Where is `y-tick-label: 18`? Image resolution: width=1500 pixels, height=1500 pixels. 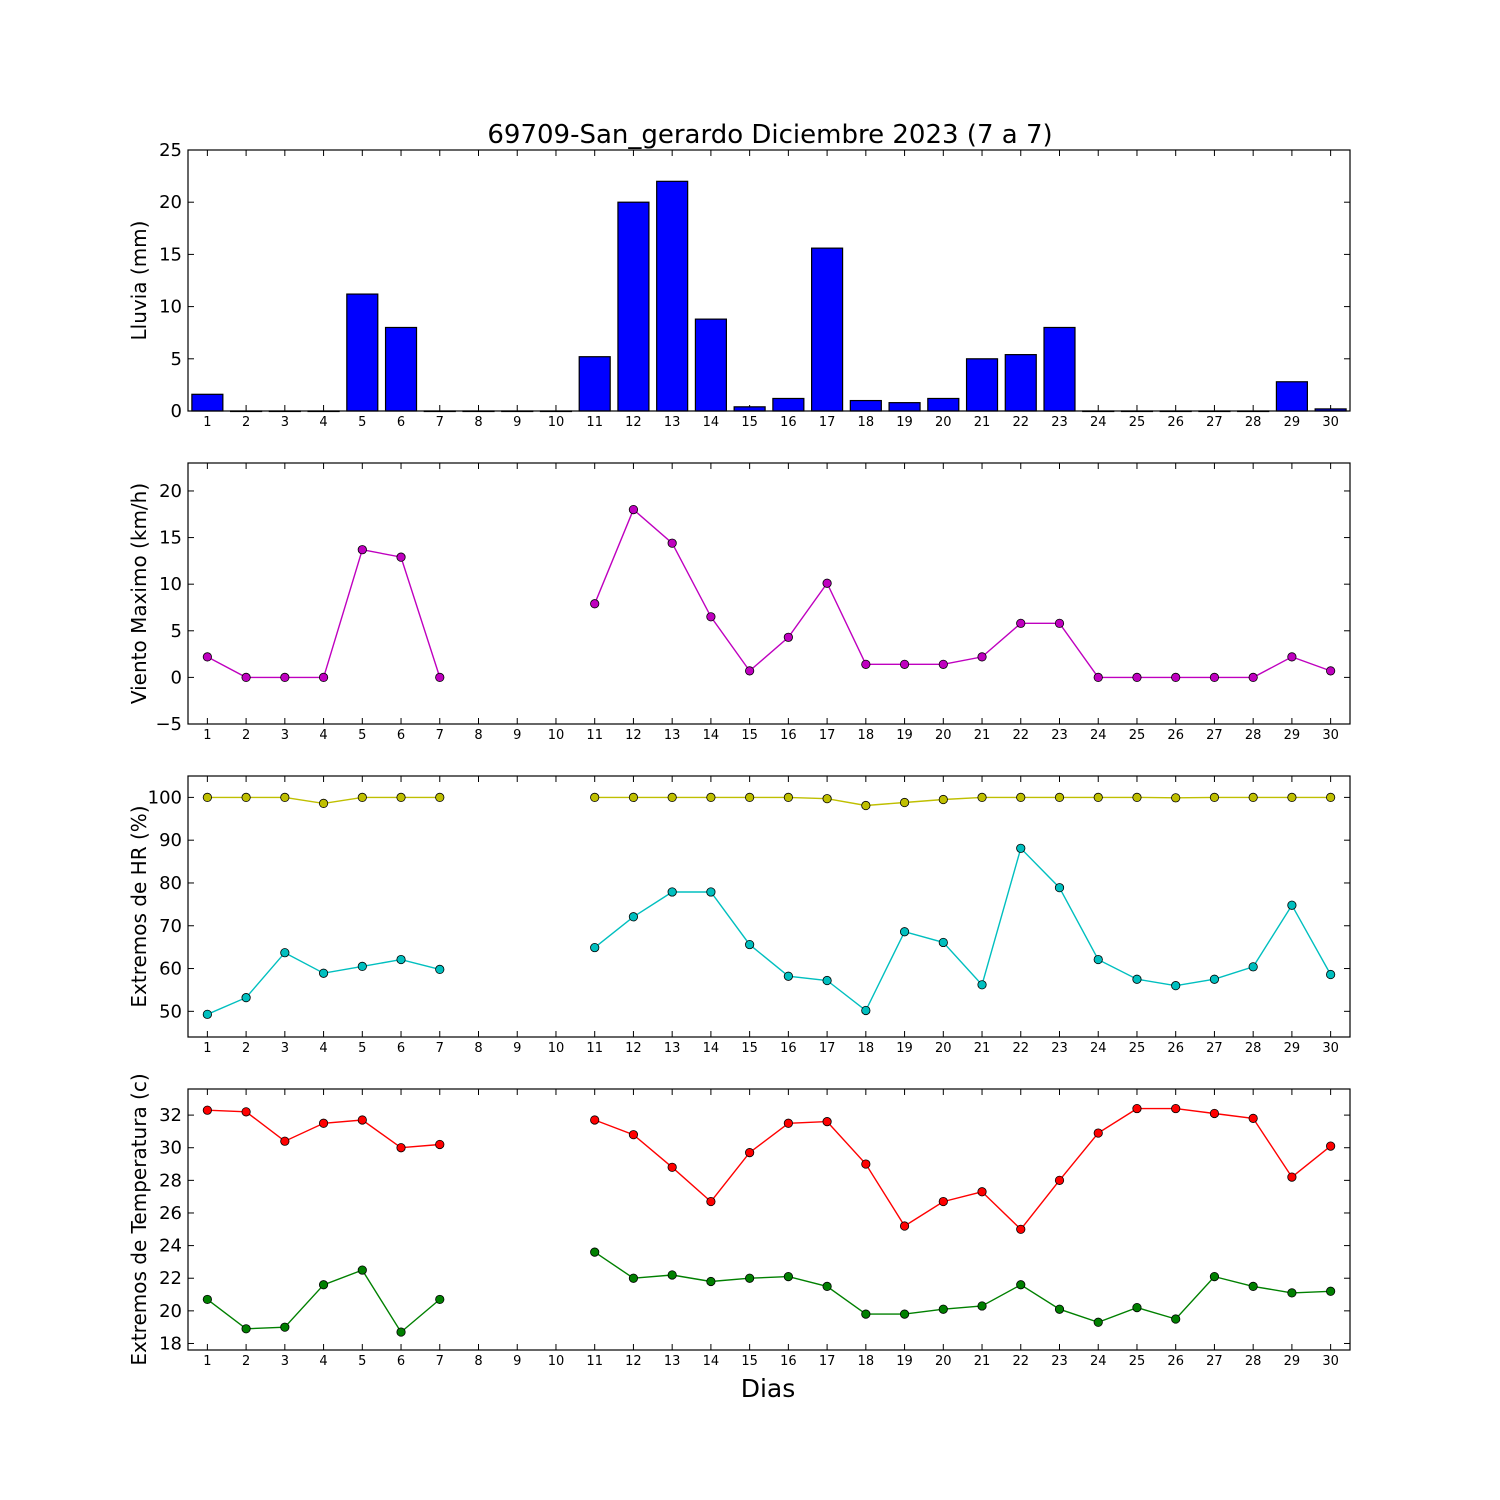 y-tick-label: 18 is located at coordinates (170, 1343).